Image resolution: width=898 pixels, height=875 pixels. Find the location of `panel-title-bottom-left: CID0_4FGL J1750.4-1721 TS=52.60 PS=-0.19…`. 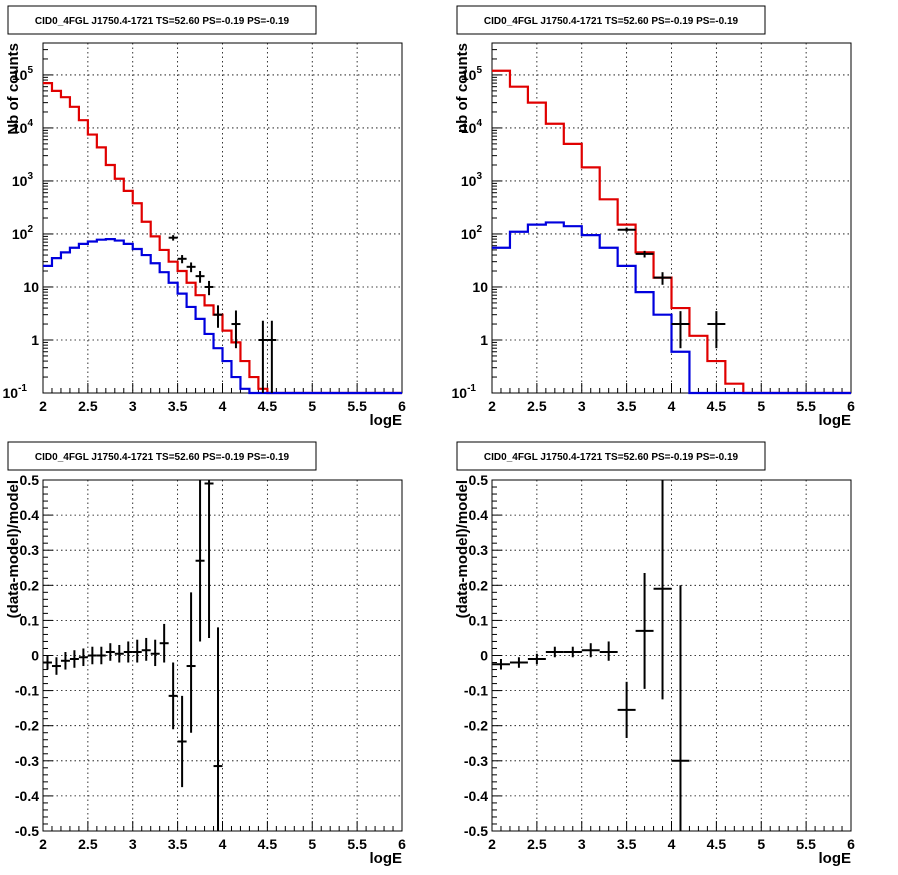

panel-title-bottom-left: CID0_4FGL J1750.4-1721 TS=52.60 PS=-0.19… is located at coordinates (162, 456).